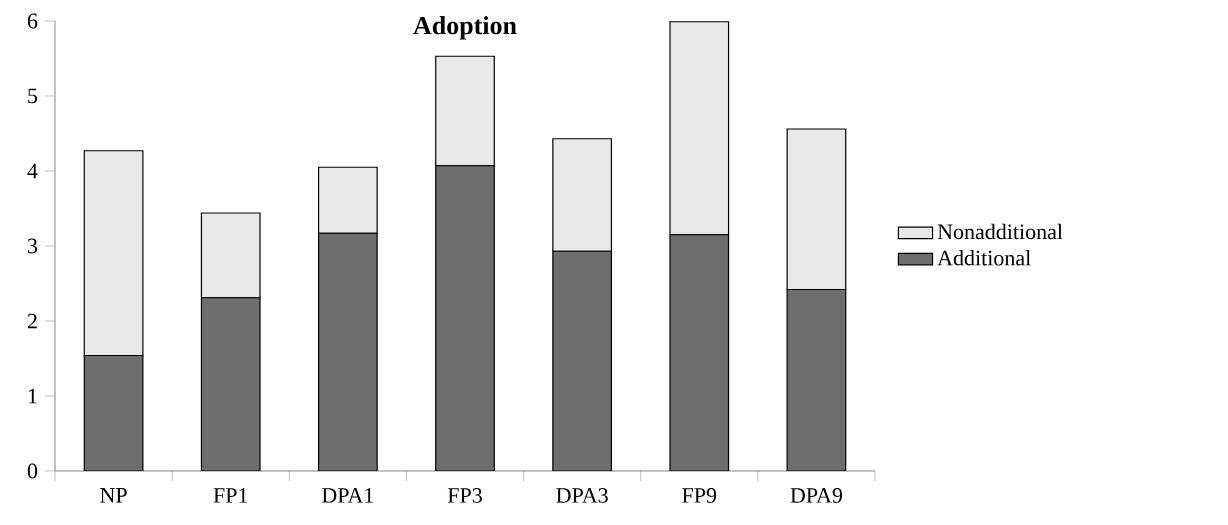 Image resolution: width=1228 pixels, height=525 pixels. Describe the element at coordinates (348, 495) in the screenshot. I see `x-tick-label: DPA1` at that location.